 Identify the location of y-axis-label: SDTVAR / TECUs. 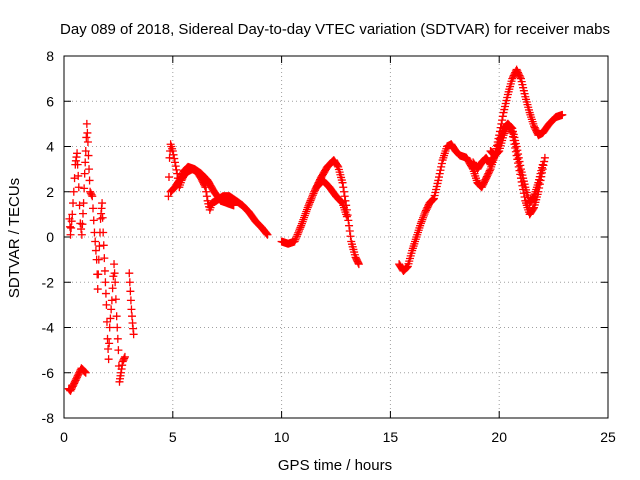
(14, 238).